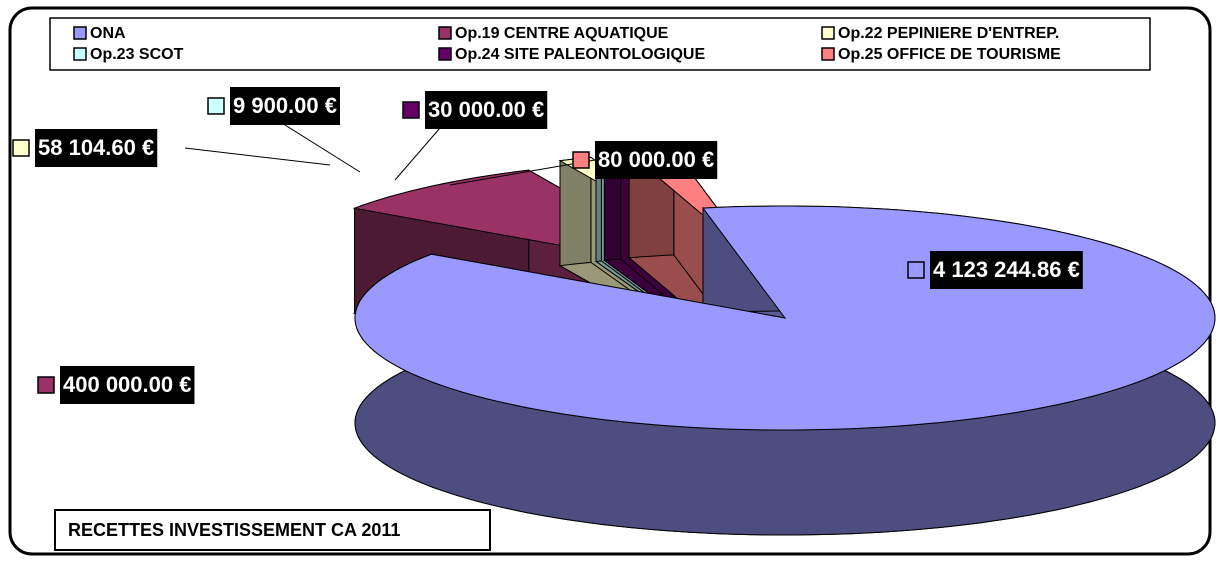 The width and height of the screenshot is (1218, 565). I want to click on value-label: 30 000.00 €, so click(486, 109).